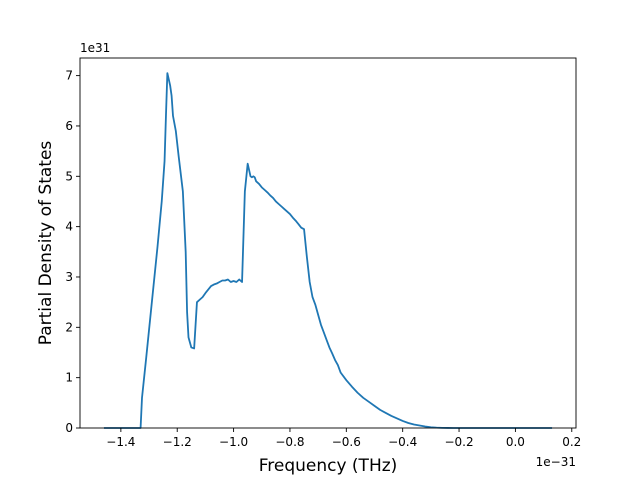 The image size is (640, 480). What do you see at coordinates (289, 442) in the screenshot?
I see `x-tick-label: −0.8` at bounding box center [289, 442].